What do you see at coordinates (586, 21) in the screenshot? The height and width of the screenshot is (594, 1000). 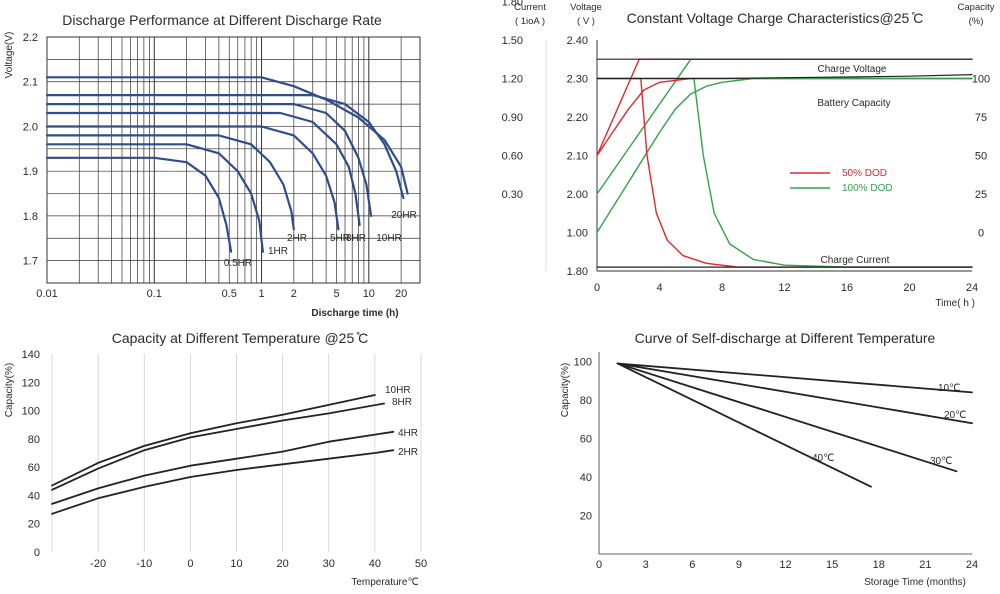 I see `voltage-axis-label-2: ( V )` at bounding box center [586, 21].